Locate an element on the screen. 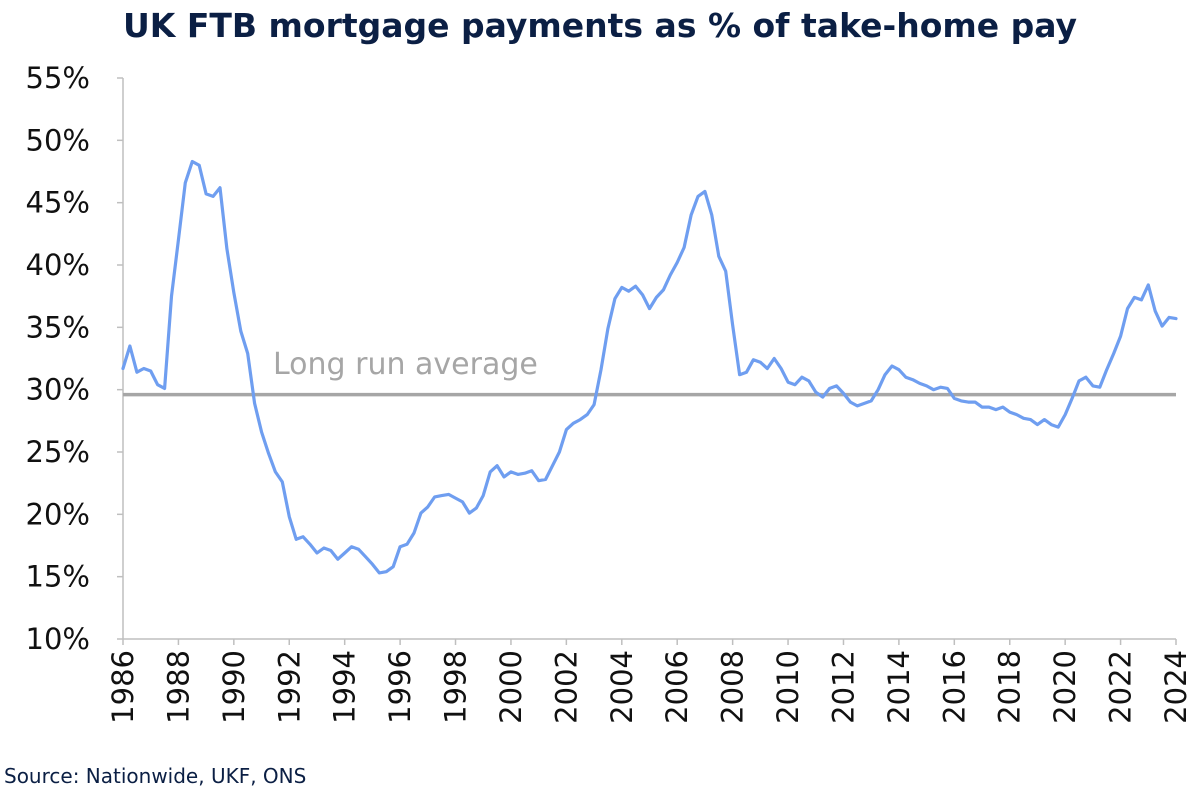 Image resolution: width=1200 pixels, height=800 pixels. x-tick-label: 2018 is located at coordinates (1010, 687).